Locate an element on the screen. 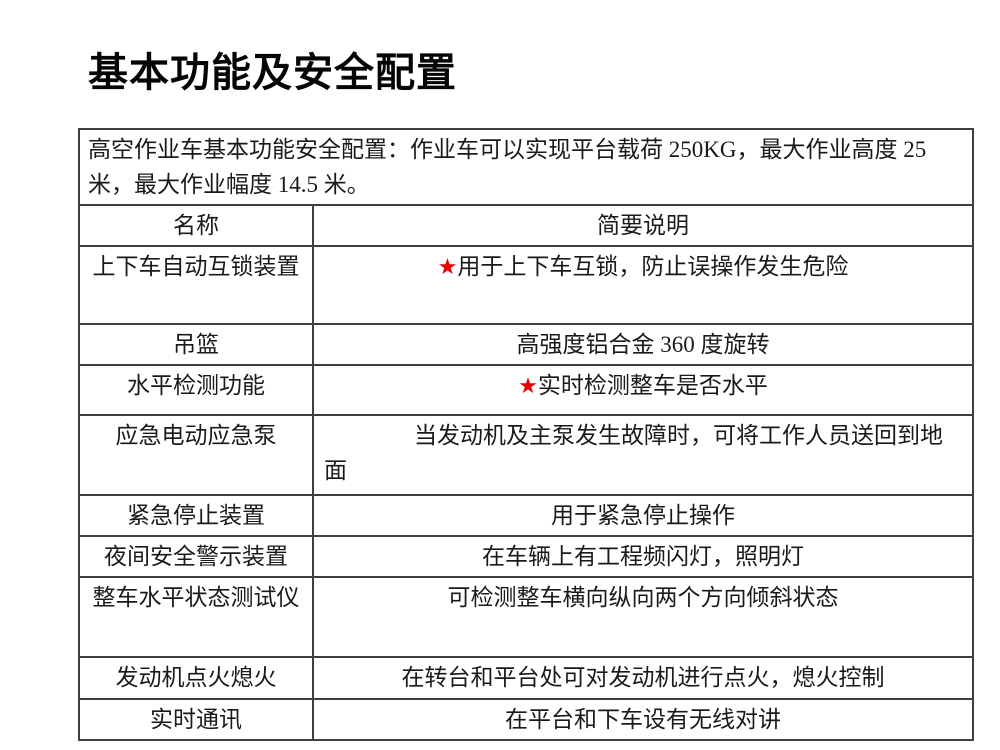 Image resolution: width=1000 pixels, height=750 pixels. feature-desc-cell: 当发动机及主泵发生故障时，可将工作人员送回到地面 is located at coordinates (643, 455).